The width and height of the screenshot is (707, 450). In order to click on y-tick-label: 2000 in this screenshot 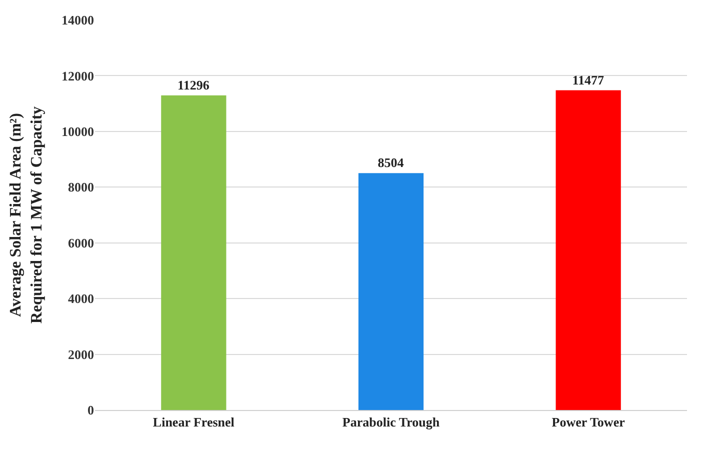, I will do `click(81, 354)`.